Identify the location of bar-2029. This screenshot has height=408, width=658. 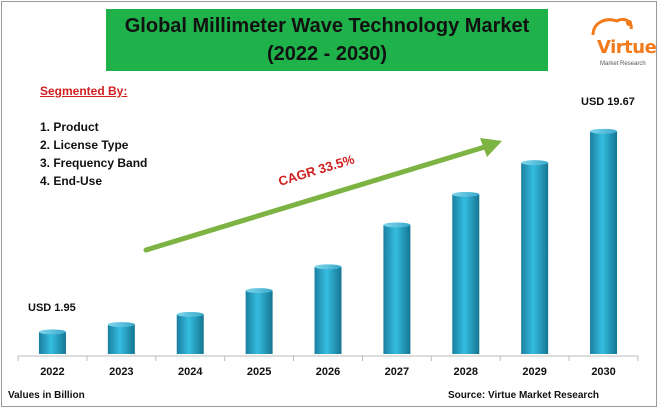
(535, 258).